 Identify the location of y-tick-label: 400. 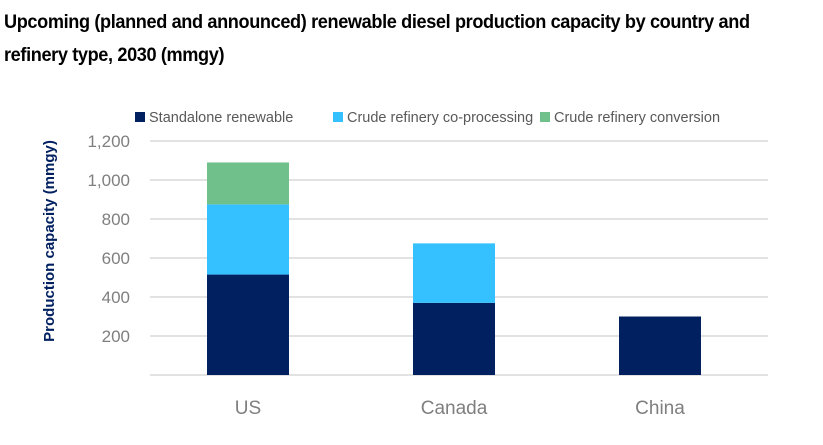
(116, 297).